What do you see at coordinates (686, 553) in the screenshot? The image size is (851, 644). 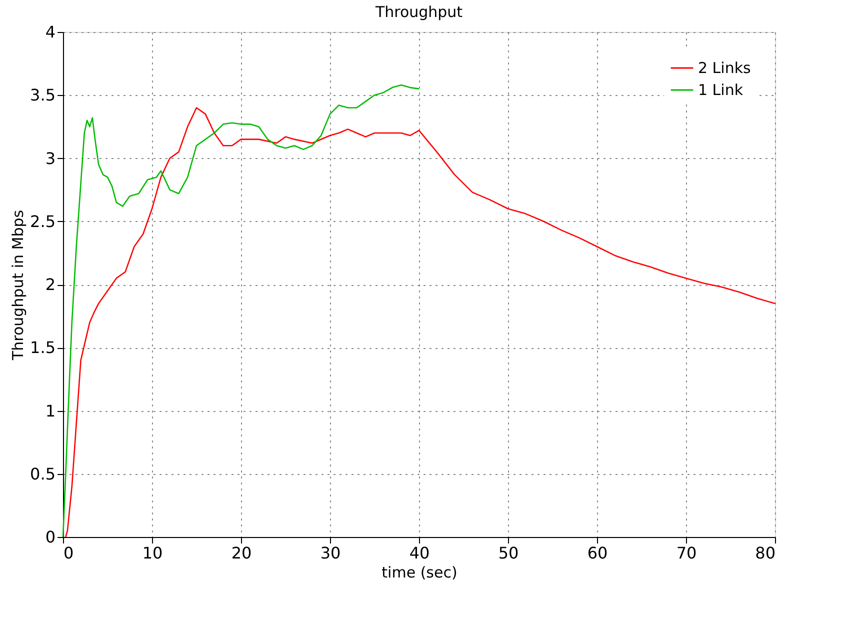 I see `x-tick-label: 70` at bounding box center [686, 553].